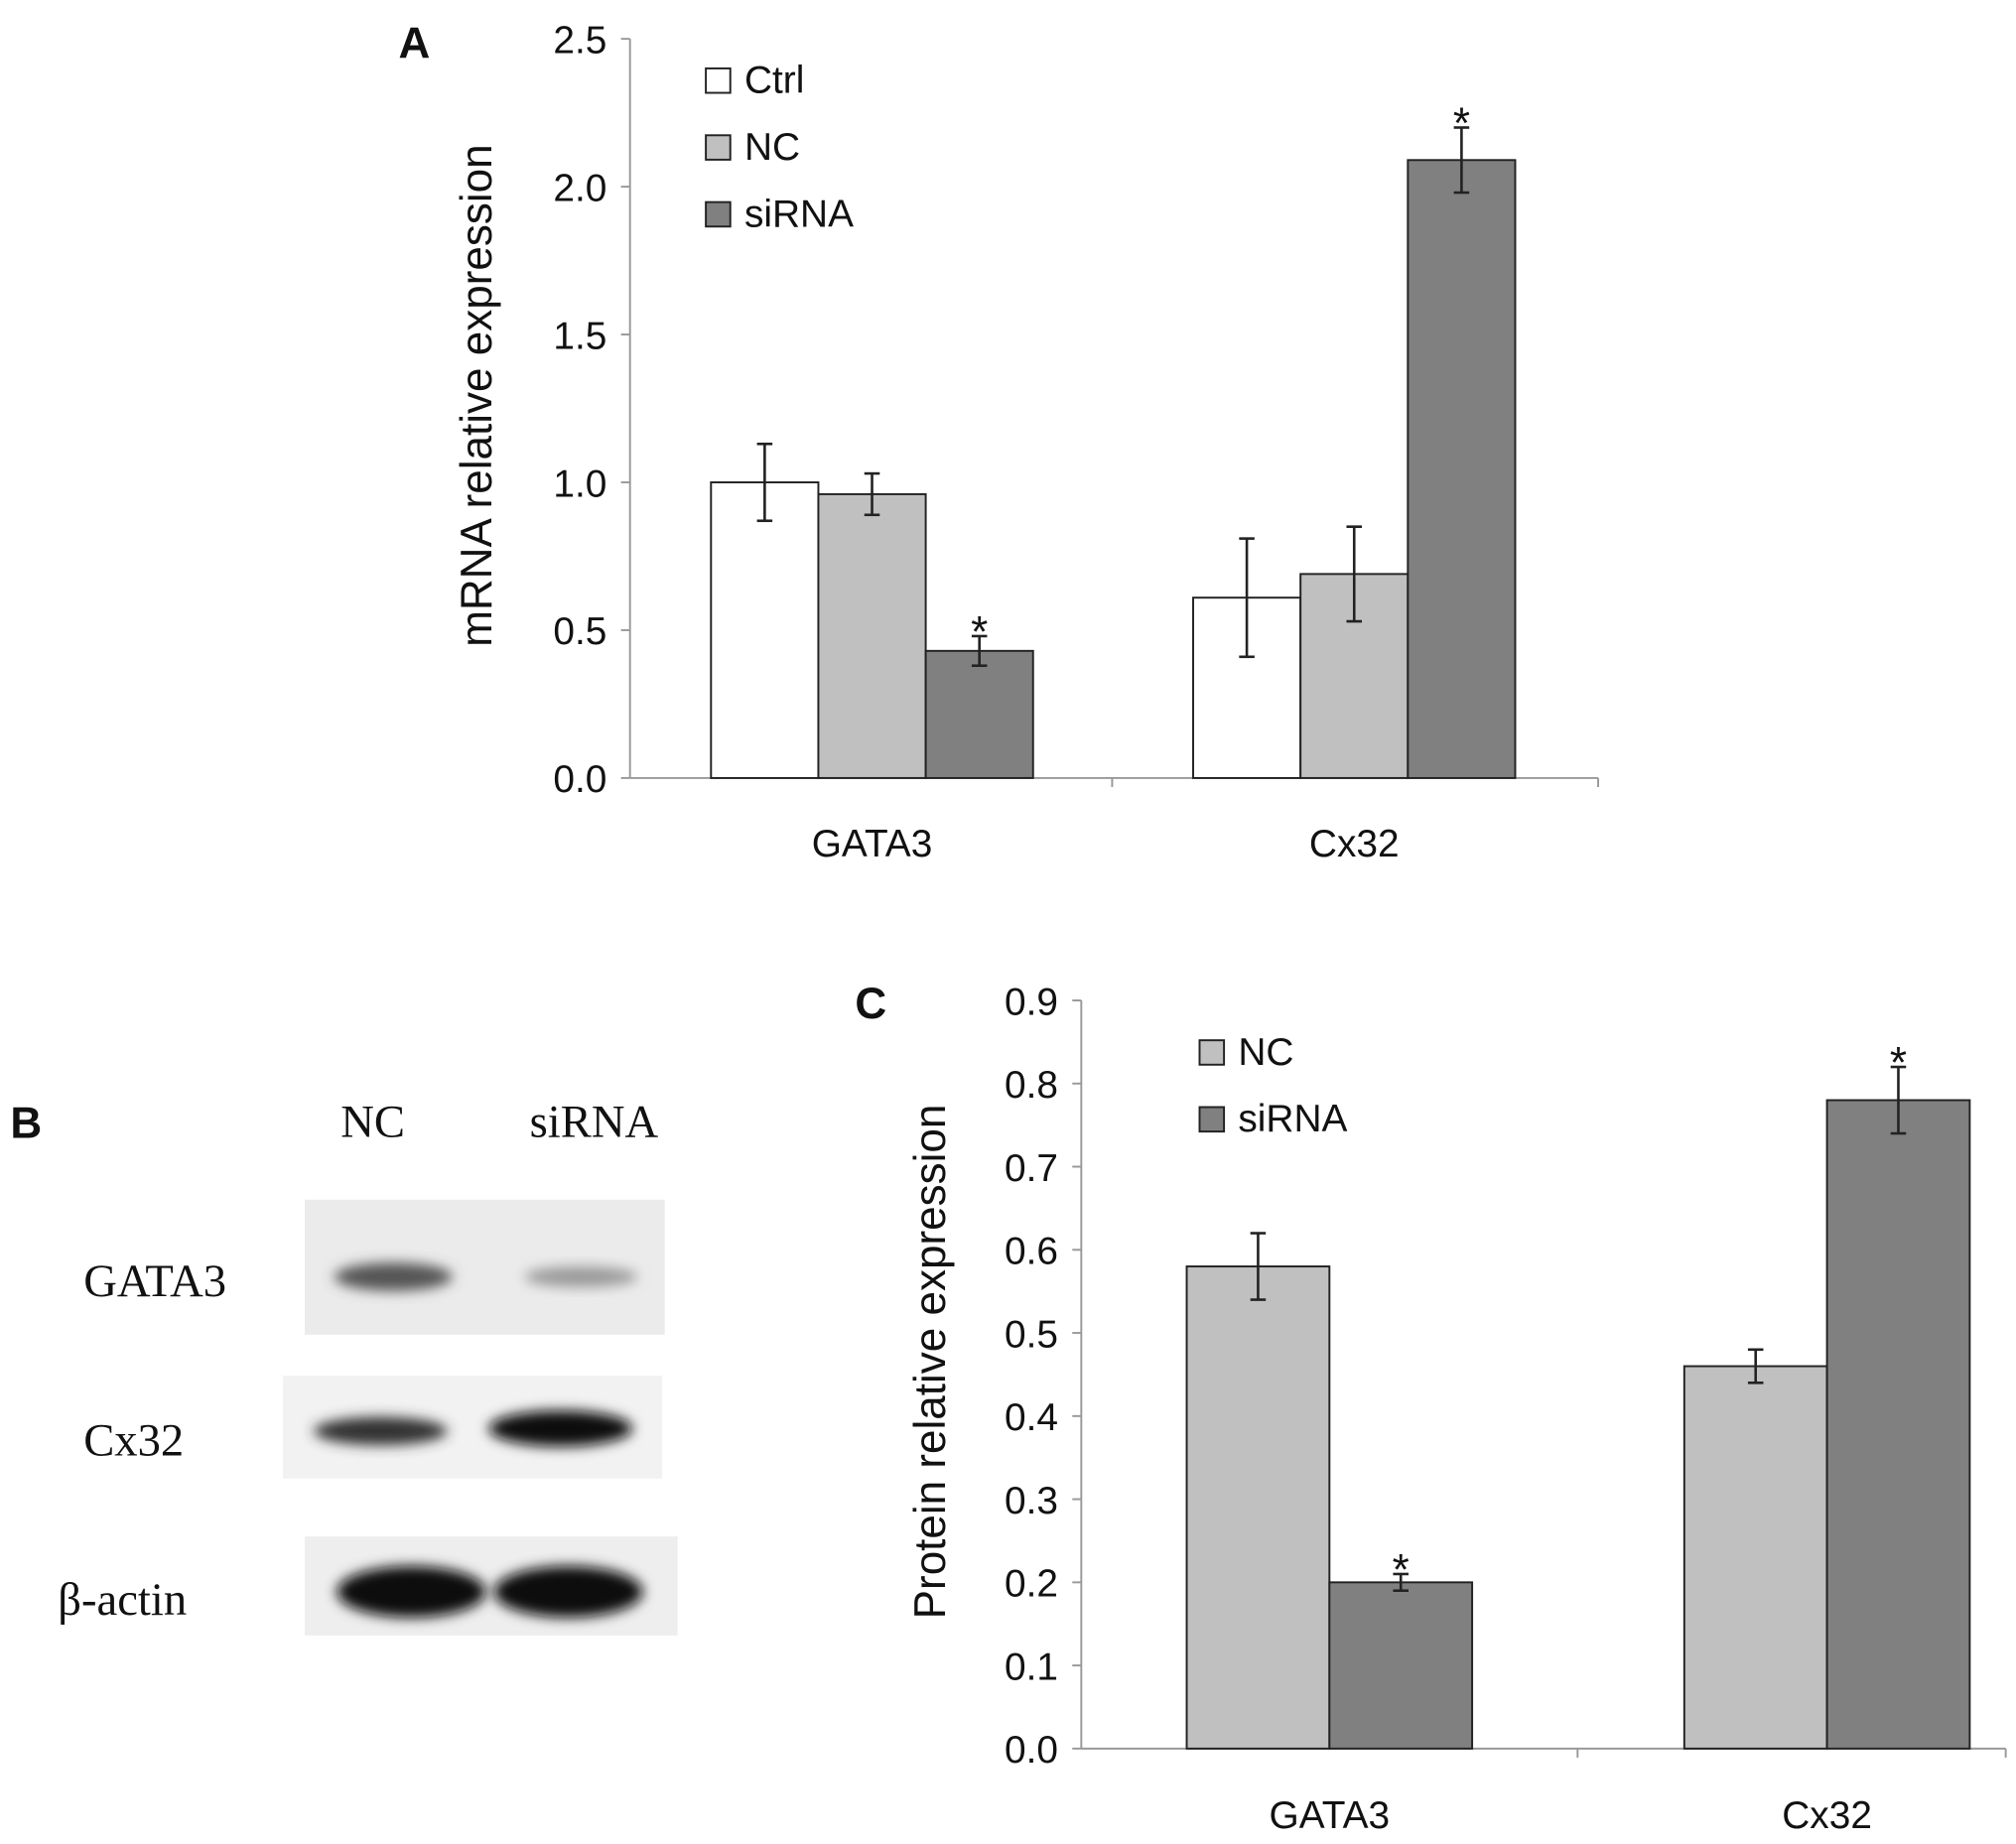 Image resolution: width=2016 pixels, height=1844 pixels. Describe the element at coordinates (765, 630) in the screenshot. I see `bar-ctrl-gata3` at that location.